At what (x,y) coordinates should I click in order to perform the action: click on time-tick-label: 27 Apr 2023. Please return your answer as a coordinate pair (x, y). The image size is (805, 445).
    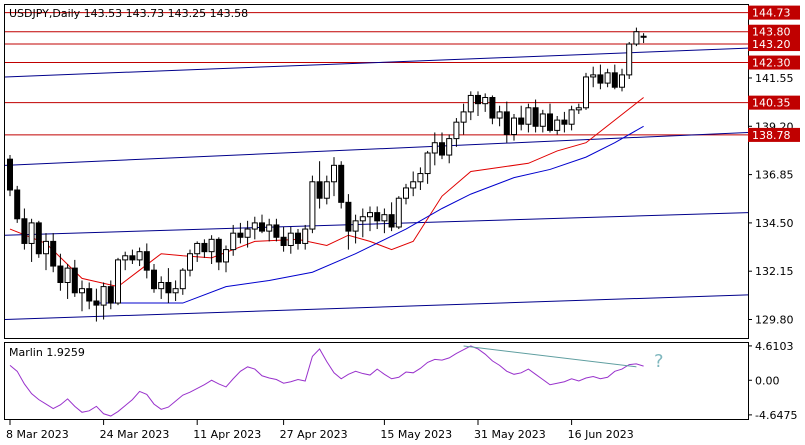
    Looking at the image, I should click on (314, 434).